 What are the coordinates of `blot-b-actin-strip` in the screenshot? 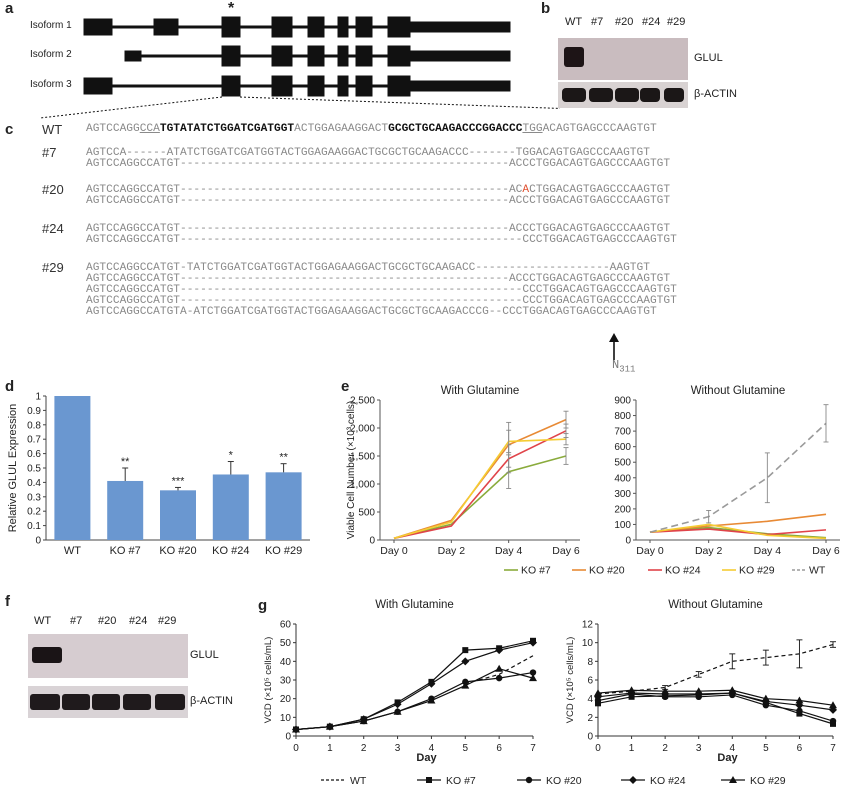 It's located at (623, 95).